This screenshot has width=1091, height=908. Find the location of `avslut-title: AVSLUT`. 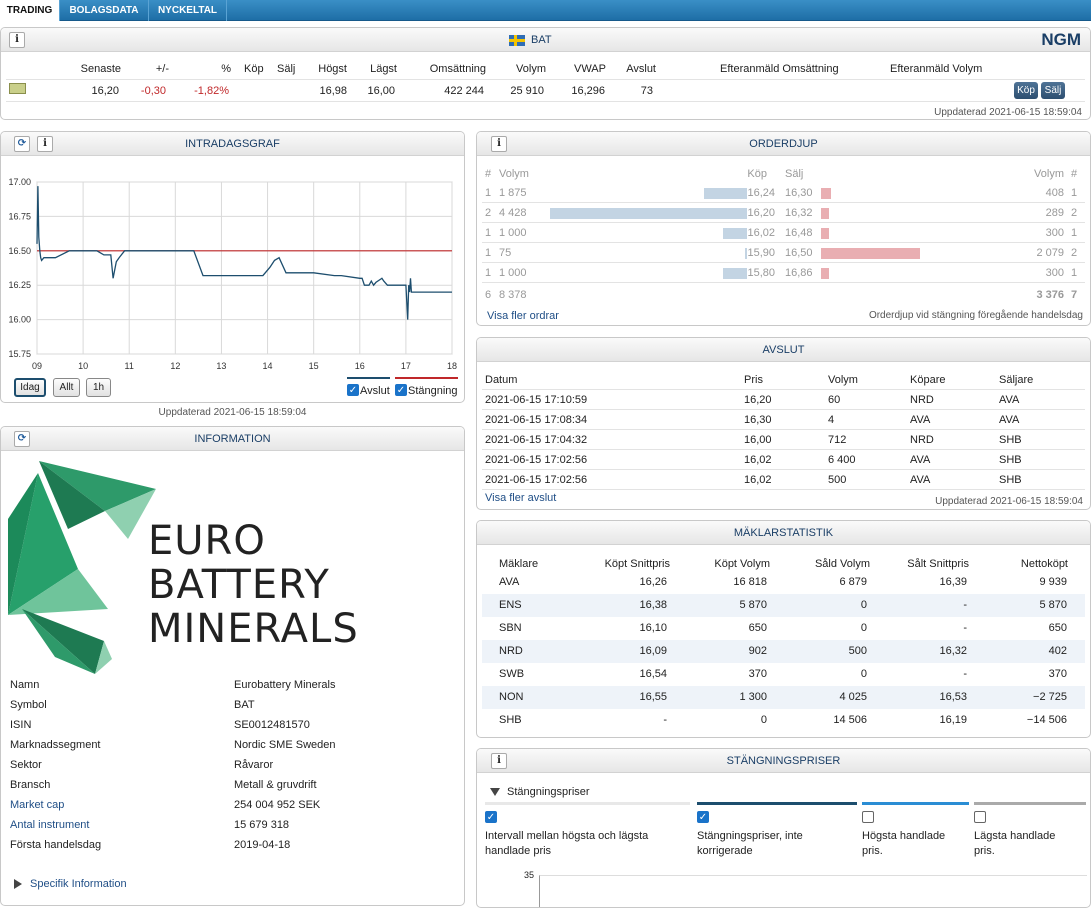

avslut-title: AVSLUT is located at coordinates (783, 350).